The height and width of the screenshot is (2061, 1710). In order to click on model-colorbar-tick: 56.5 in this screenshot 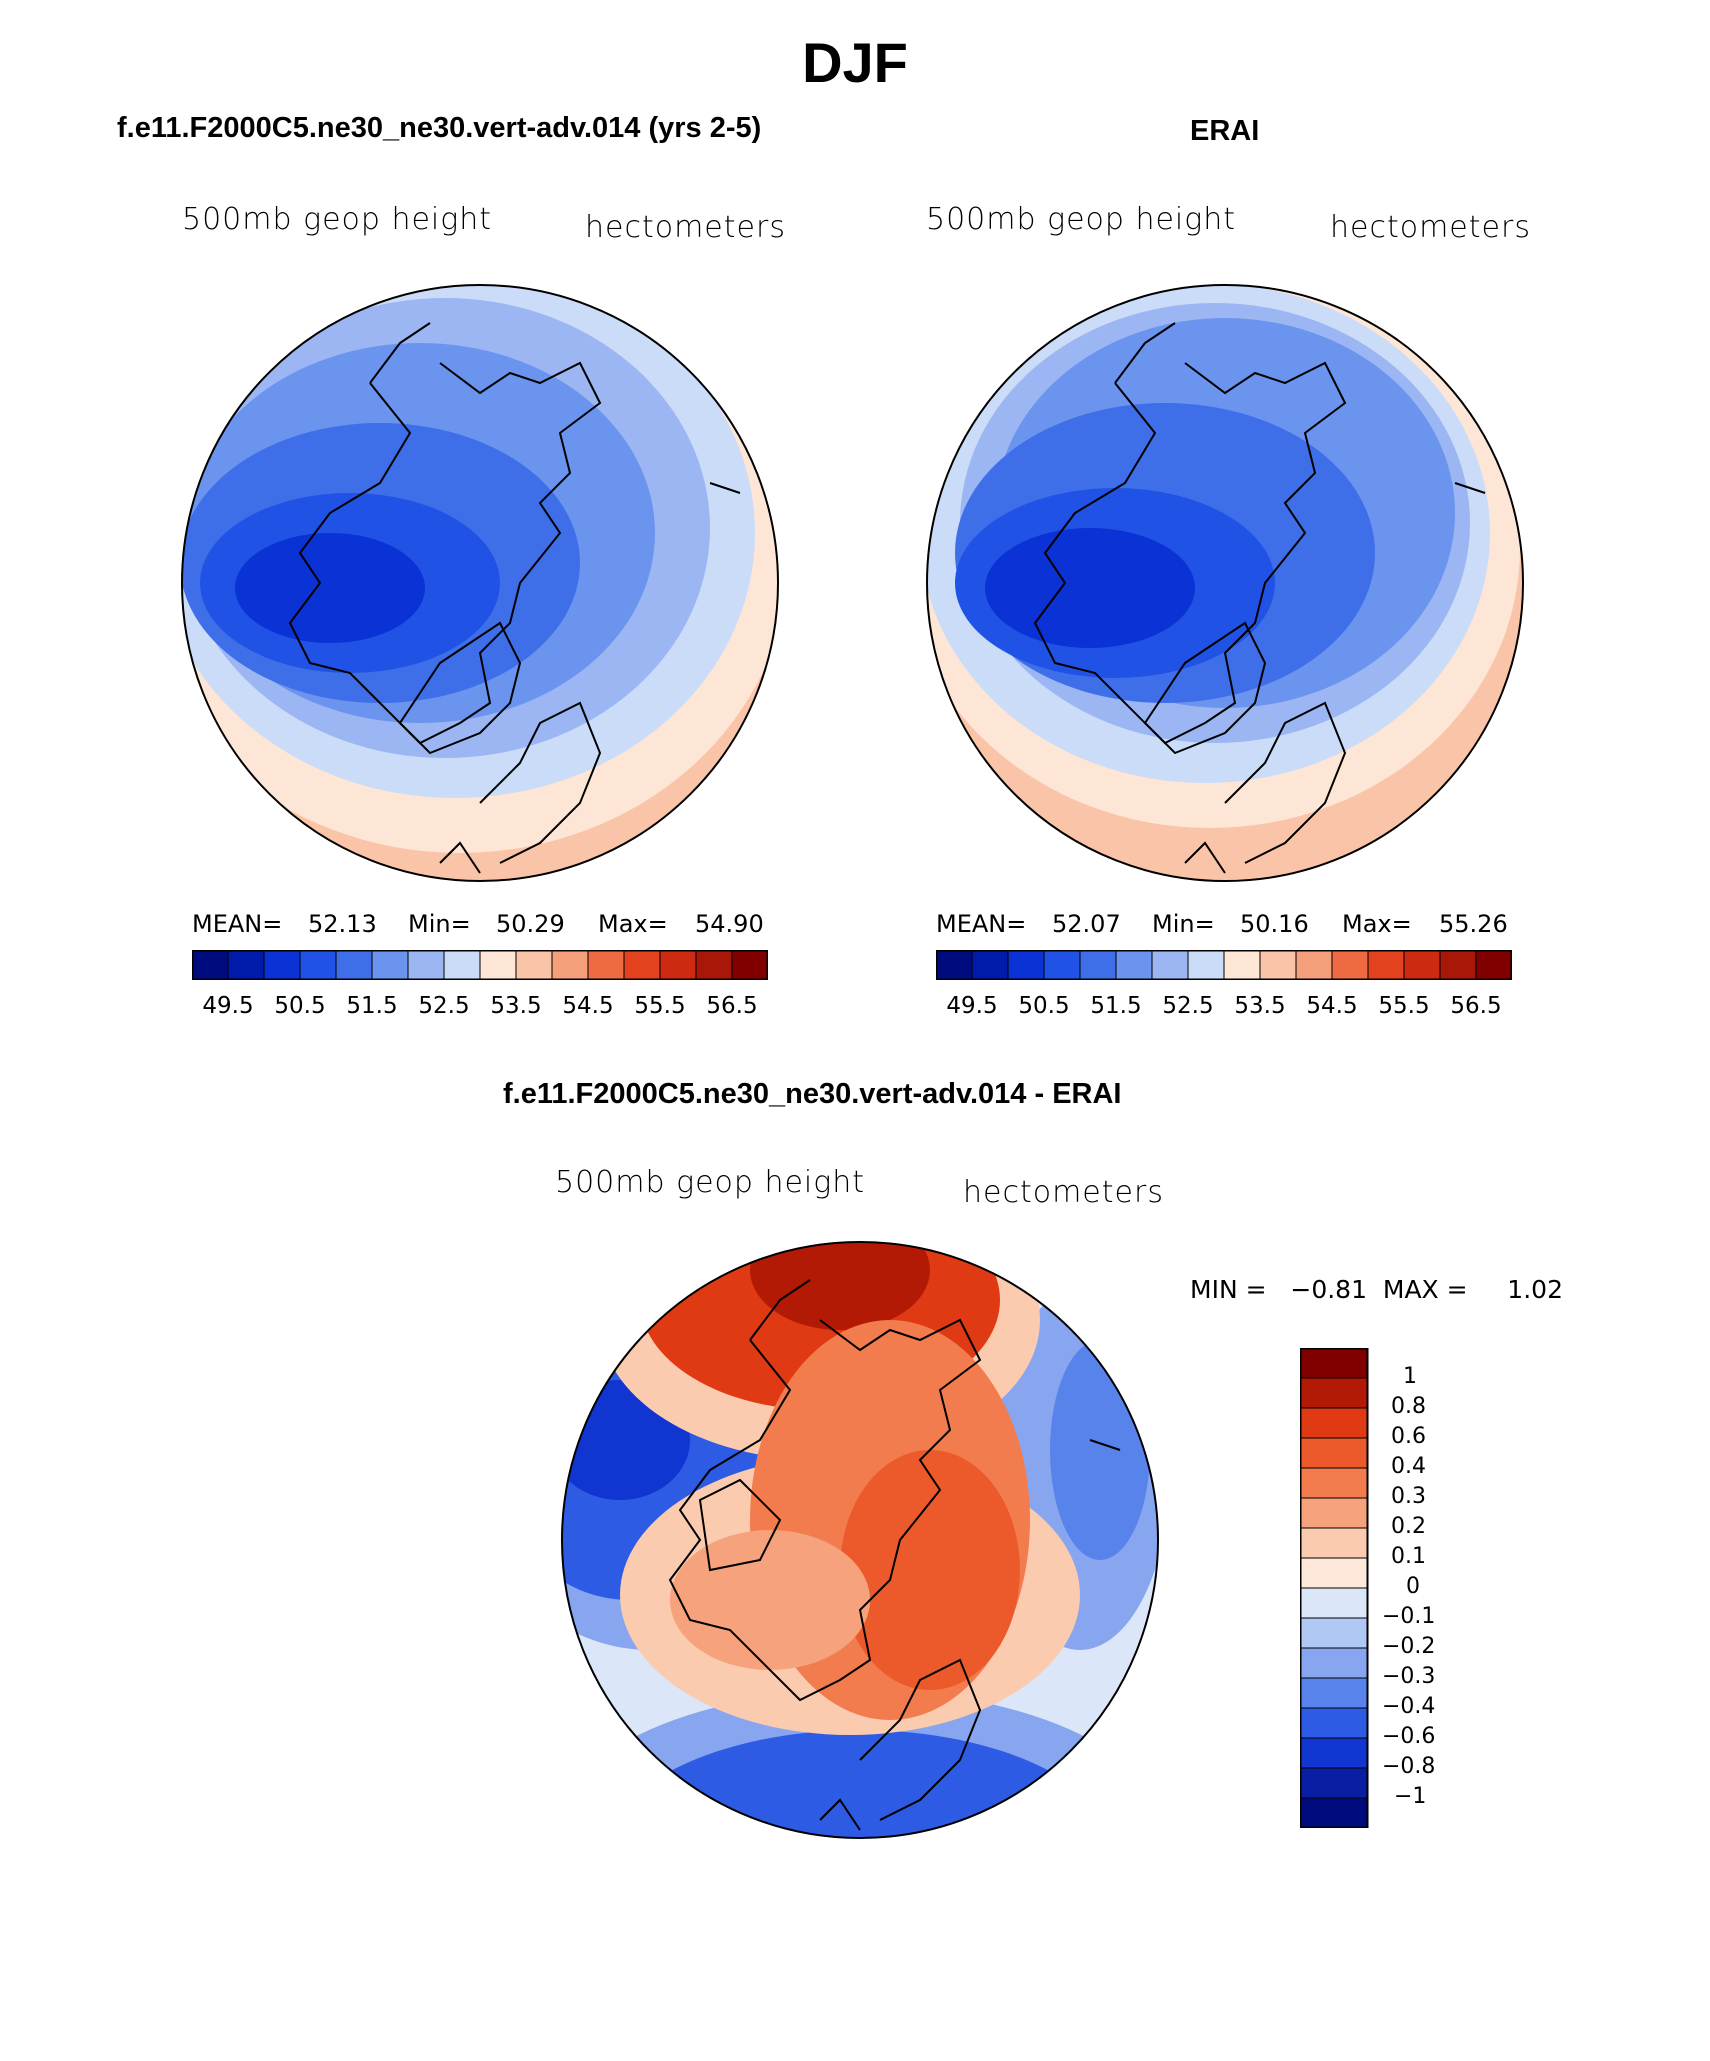, I will do `click(732, 1006)`.